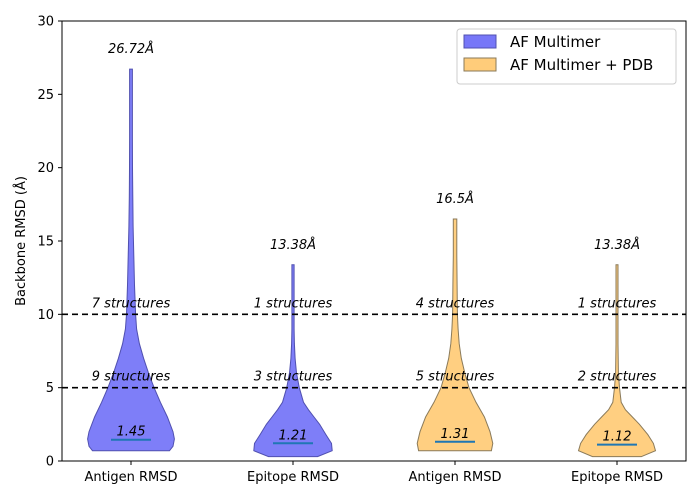  I want to click on max-value-label: 16.5Å, so click(455, 199).